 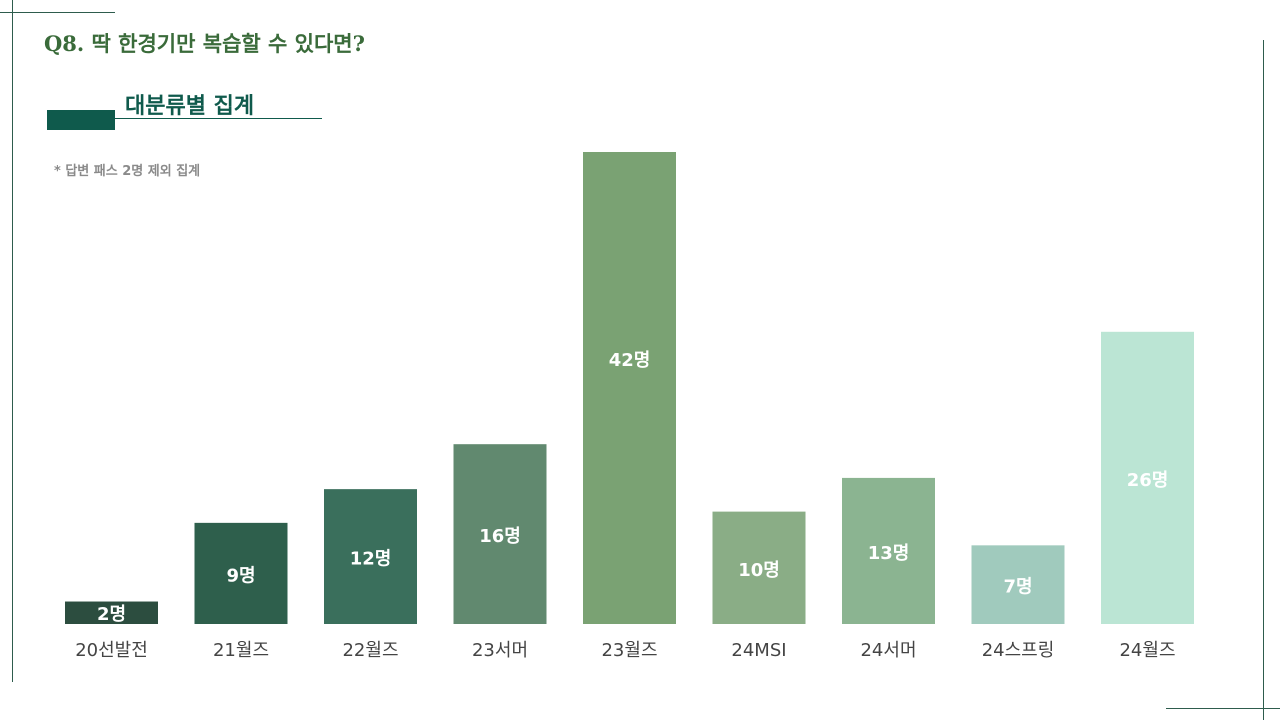 I want to click on bar-21월즈, so click(x=241, y=573).